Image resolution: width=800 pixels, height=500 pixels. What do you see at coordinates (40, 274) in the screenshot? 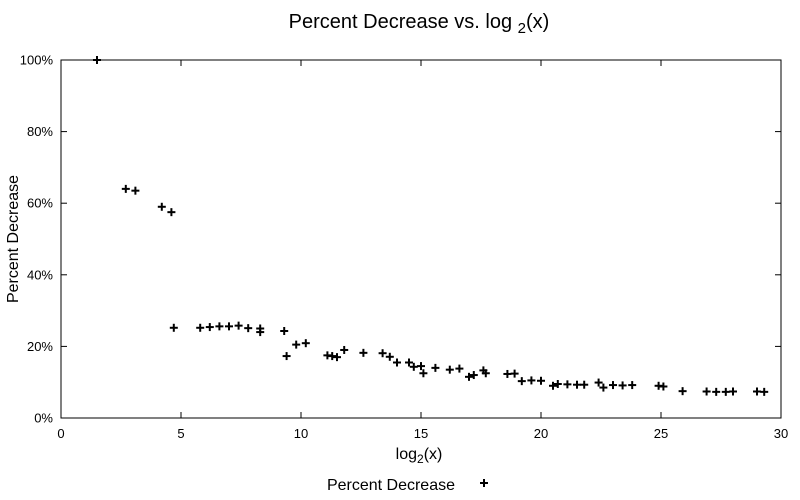
I see `y-tick-label: 40%` at bounding box center [40, 274].